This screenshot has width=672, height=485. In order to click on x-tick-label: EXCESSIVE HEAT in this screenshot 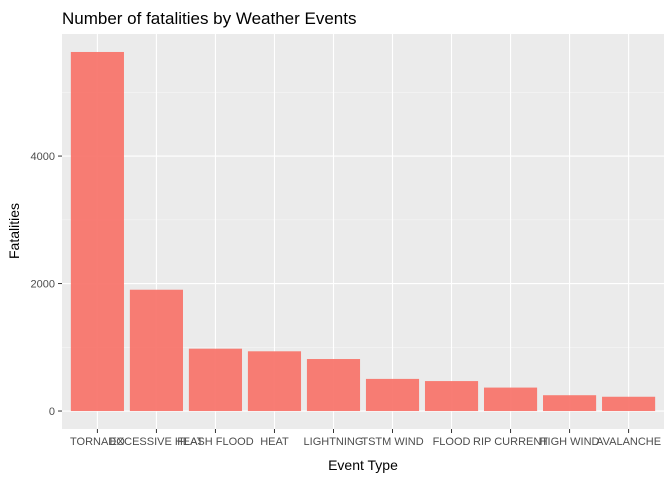, I will do `click(156, 442)`.